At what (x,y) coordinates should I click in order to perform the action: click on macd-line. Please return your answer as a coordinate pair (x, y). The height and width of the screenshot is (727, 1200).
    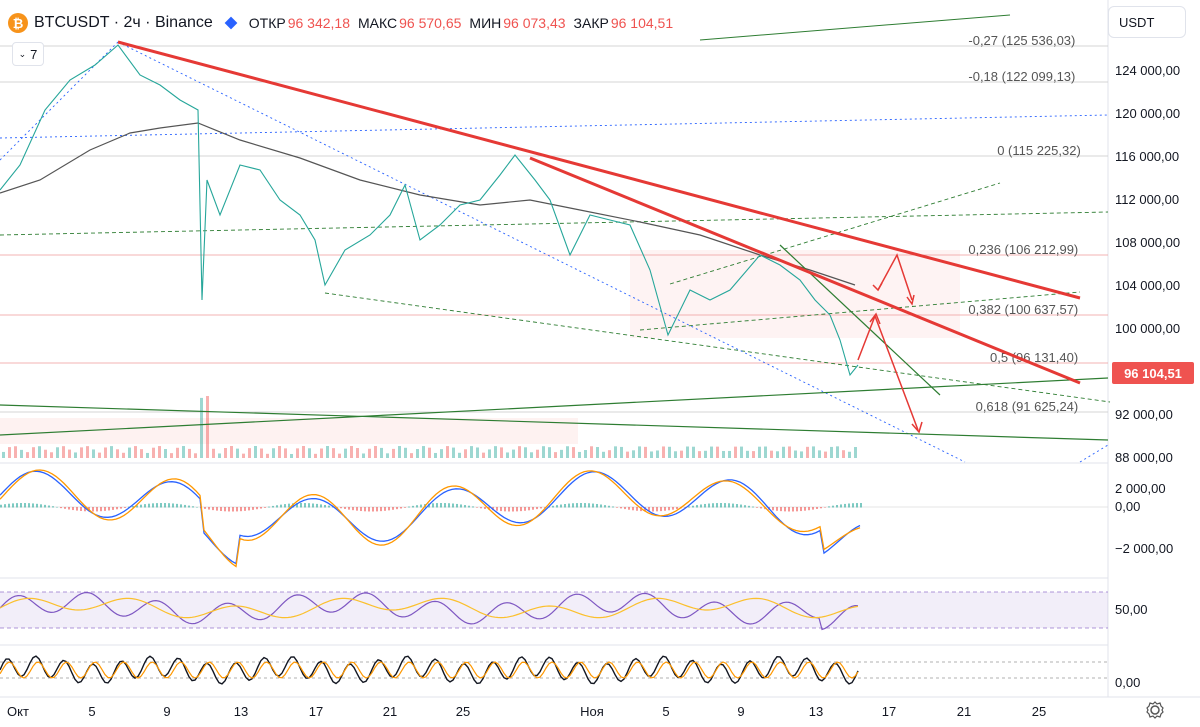
    Looking at the image, I should click on (430, 517).